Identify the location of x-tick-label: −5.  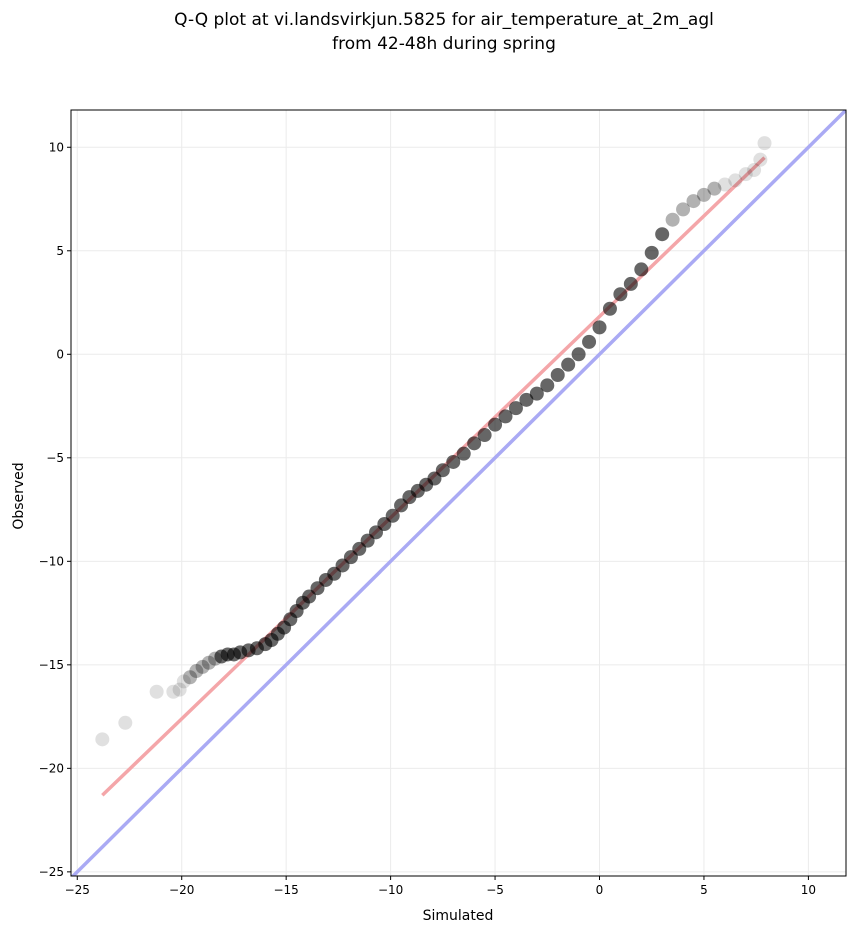
(495, 890).